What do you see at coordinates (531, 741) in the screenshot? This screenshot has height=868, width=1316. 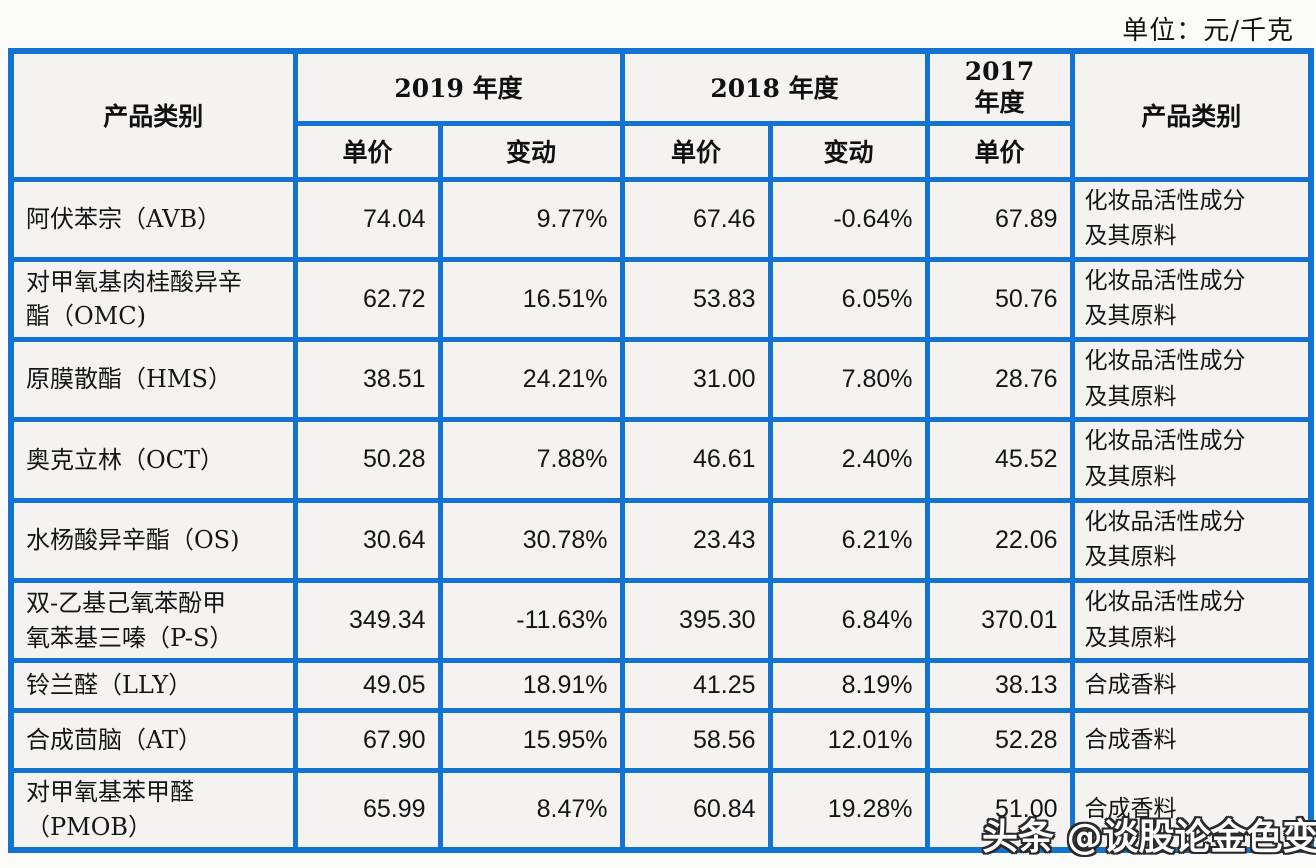 I see `change-2019: 15.95%` at bounding box center [531, 741].